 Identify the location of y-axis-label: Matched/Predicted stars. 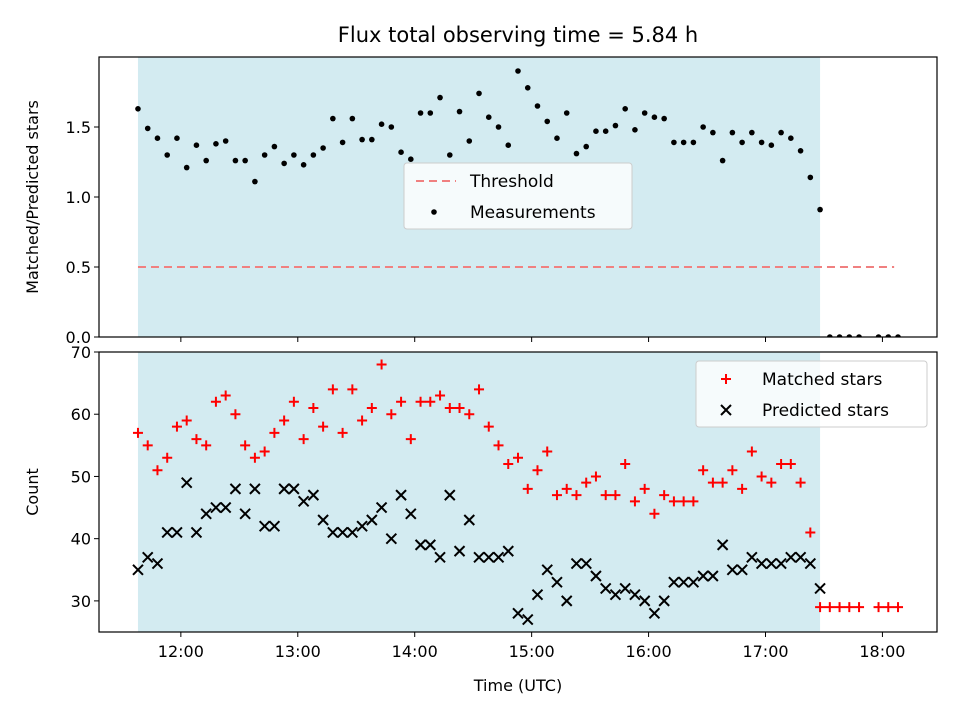
(32, 197).